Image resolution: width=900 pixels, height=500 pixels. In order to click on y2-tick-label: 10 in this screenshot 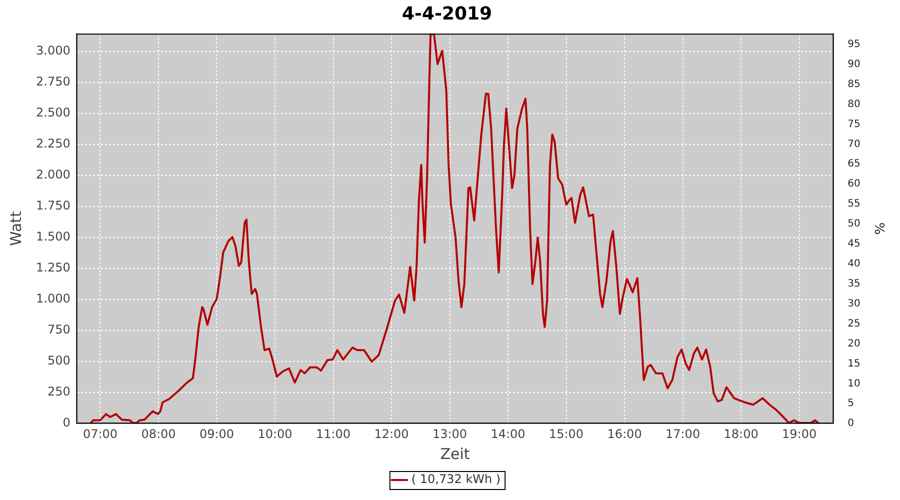, I will do `click(854, 384)`.